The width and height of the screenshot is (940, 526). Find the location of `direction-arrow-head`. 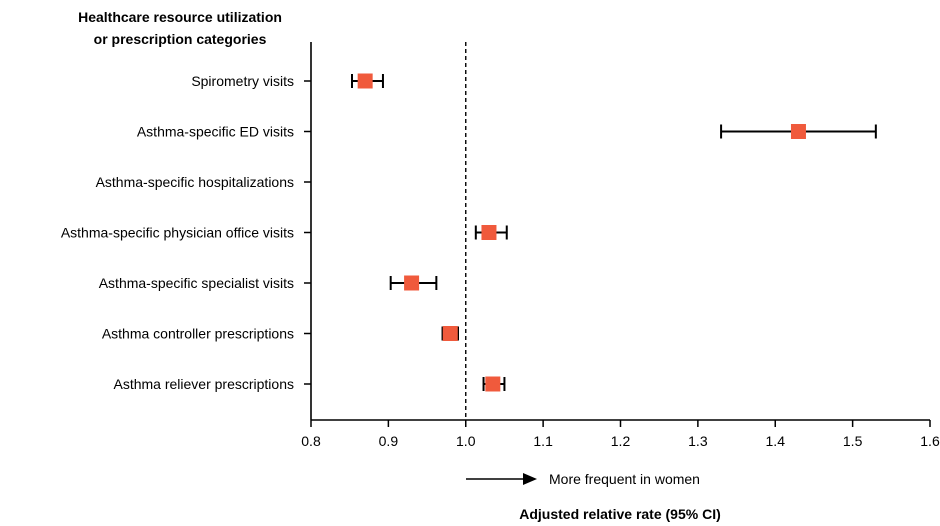

direction-arrow-head is located at coordinates (530, 479).